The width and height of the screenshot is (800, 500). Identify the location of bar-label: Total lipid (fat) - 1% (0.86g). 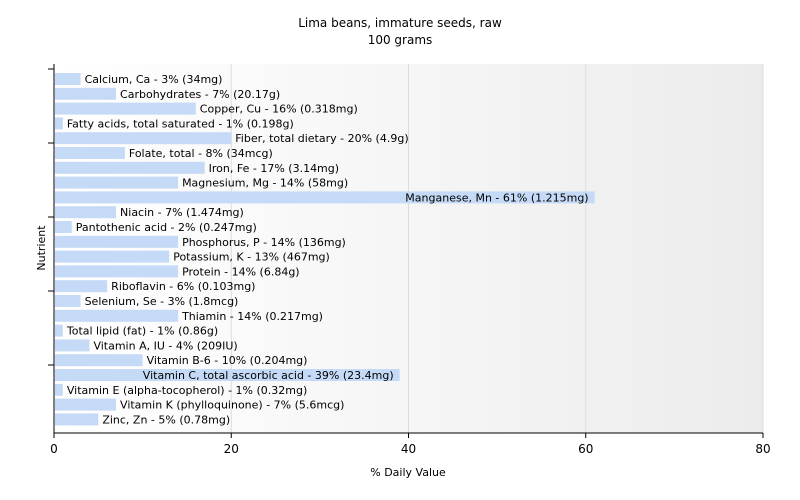
(142, 331).